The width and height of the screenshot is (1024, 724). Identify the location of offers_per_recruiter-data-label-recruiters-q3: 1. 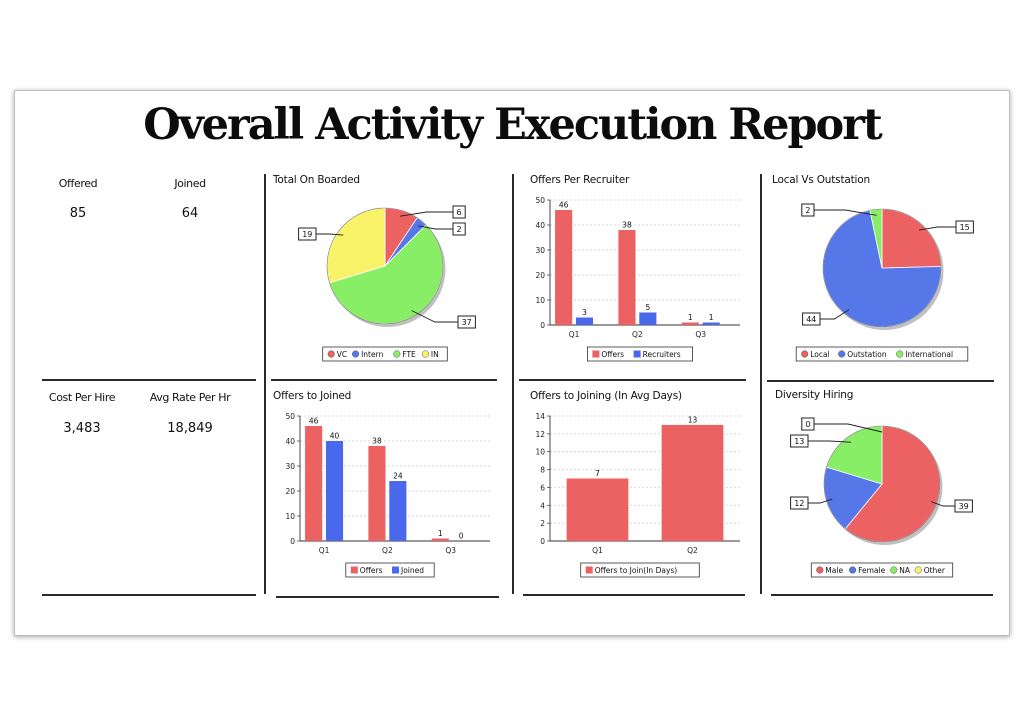
(711, 317).